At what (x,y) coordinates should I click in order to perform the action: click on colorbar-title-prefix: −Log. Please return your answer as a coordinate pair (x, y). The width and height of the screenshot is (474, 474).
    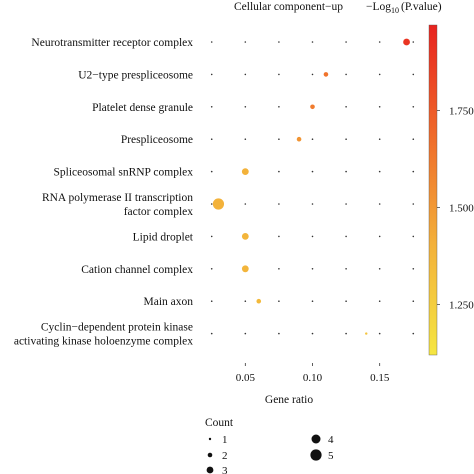
    Looking at the image, I should click on (378, 7).